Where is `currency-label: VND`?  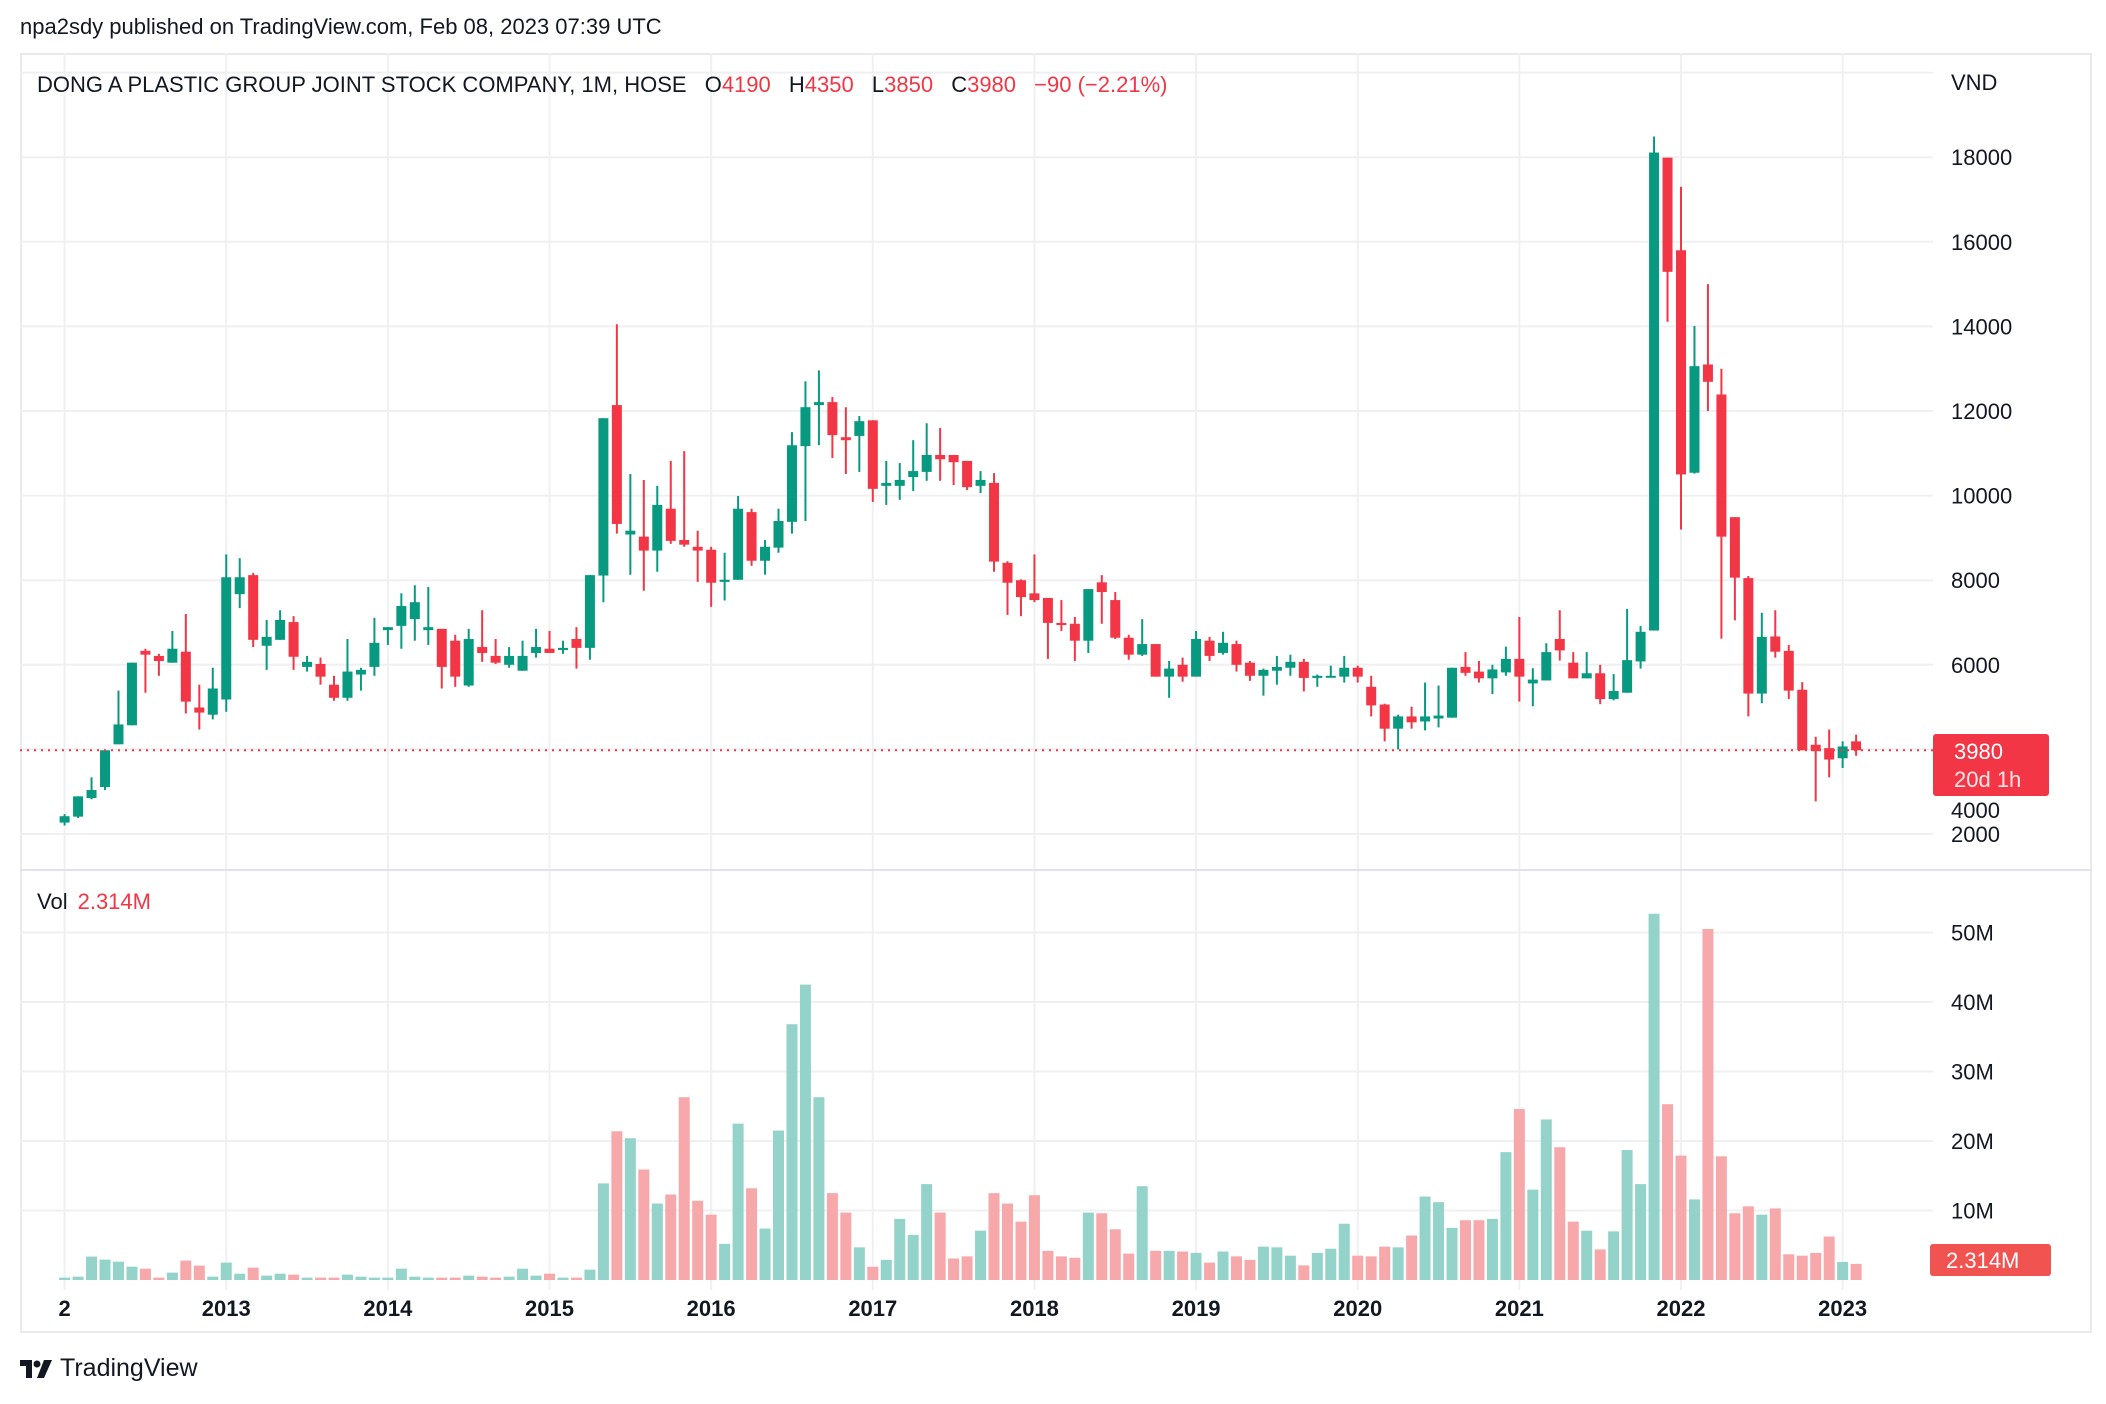
currency-label: VND is located at coordinates (1974, 82).